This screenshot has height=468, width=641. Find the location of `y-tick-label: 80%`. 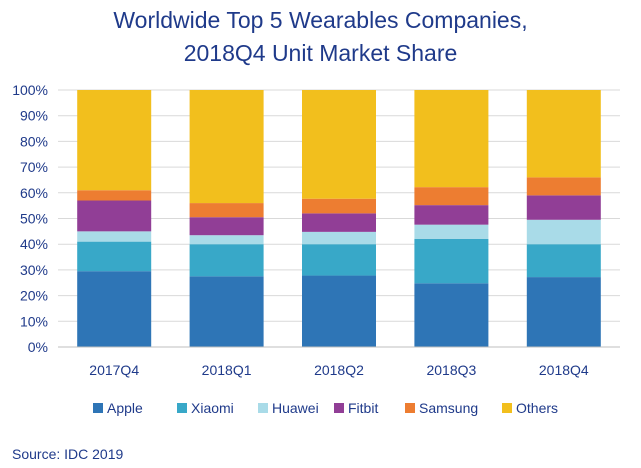

y-tick-label: 80% is located at coordinates (34, 141).